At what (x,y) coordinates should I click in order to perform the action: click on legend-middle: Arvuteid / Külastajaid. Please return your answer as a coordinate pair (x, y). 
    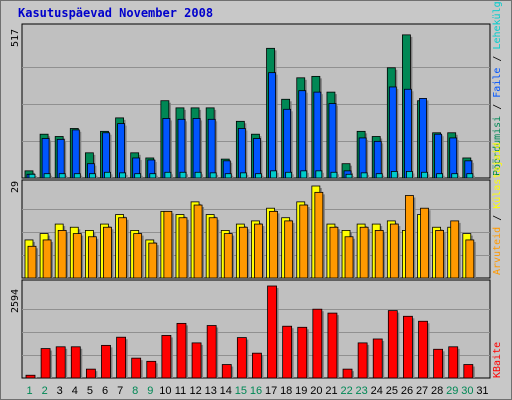
    Looking at the image, I should click on (497, 209).